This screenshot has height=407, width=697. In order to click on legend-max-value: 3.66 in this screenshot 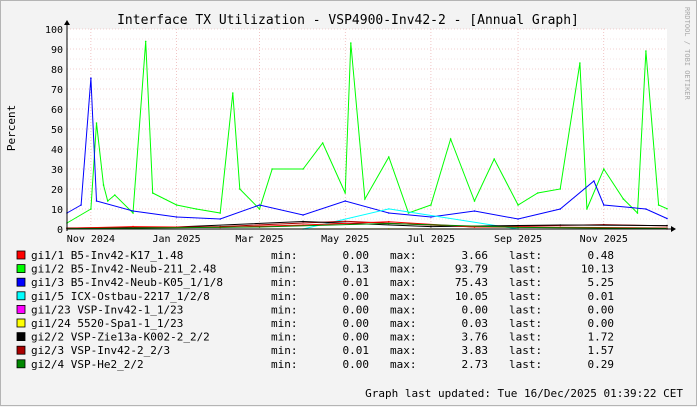, I will do `click(475, 255)`.